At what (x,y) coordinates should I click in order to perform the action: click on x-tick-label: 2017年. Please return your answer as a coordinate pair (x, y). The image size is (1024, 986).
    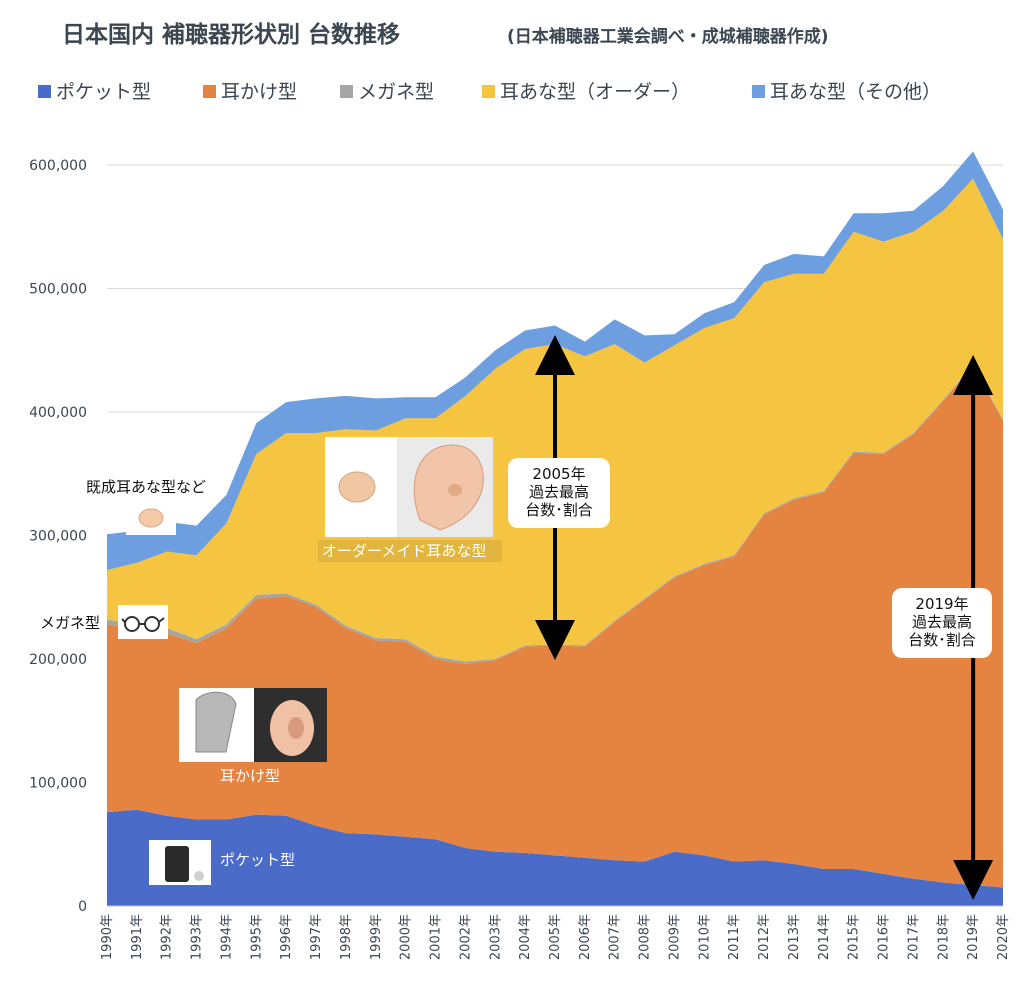
    Looking at the image, I should click on (913, 937).